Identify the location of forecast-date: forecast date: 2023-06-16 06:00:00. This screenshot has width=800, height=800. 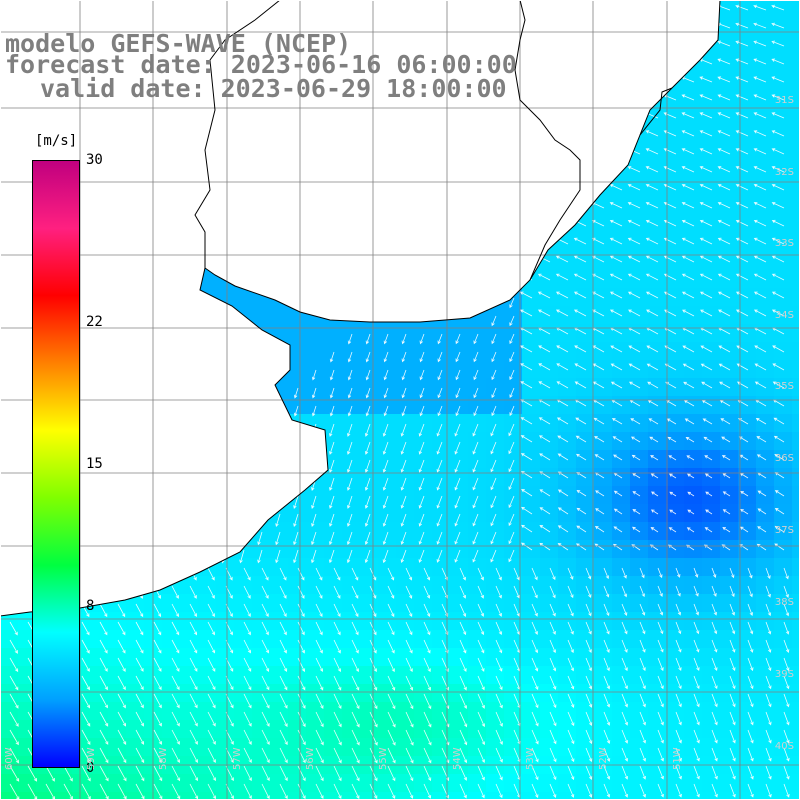
(261, 64).